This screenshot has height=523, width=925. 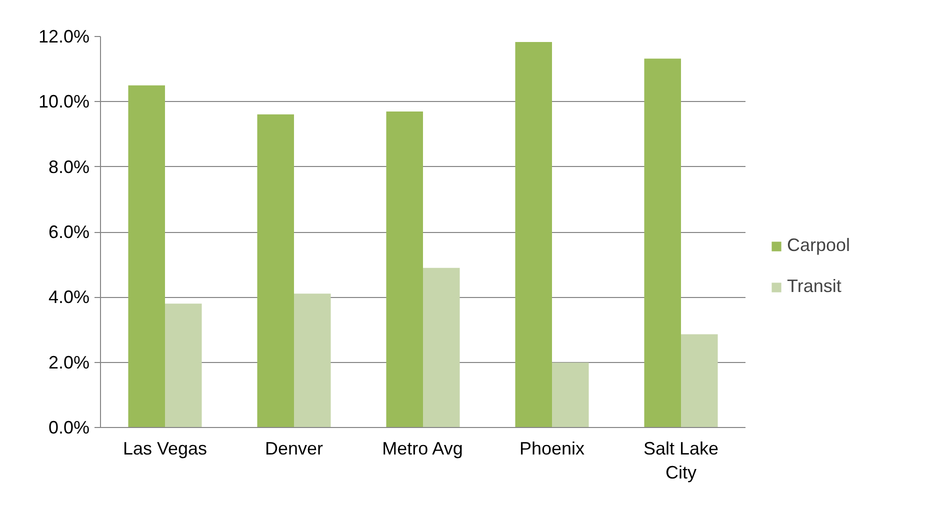 What do you see at coordinates (69, 297) in the screenshot?
I see `y-tick-label: 4.0%` at bounding box center [69, 297].